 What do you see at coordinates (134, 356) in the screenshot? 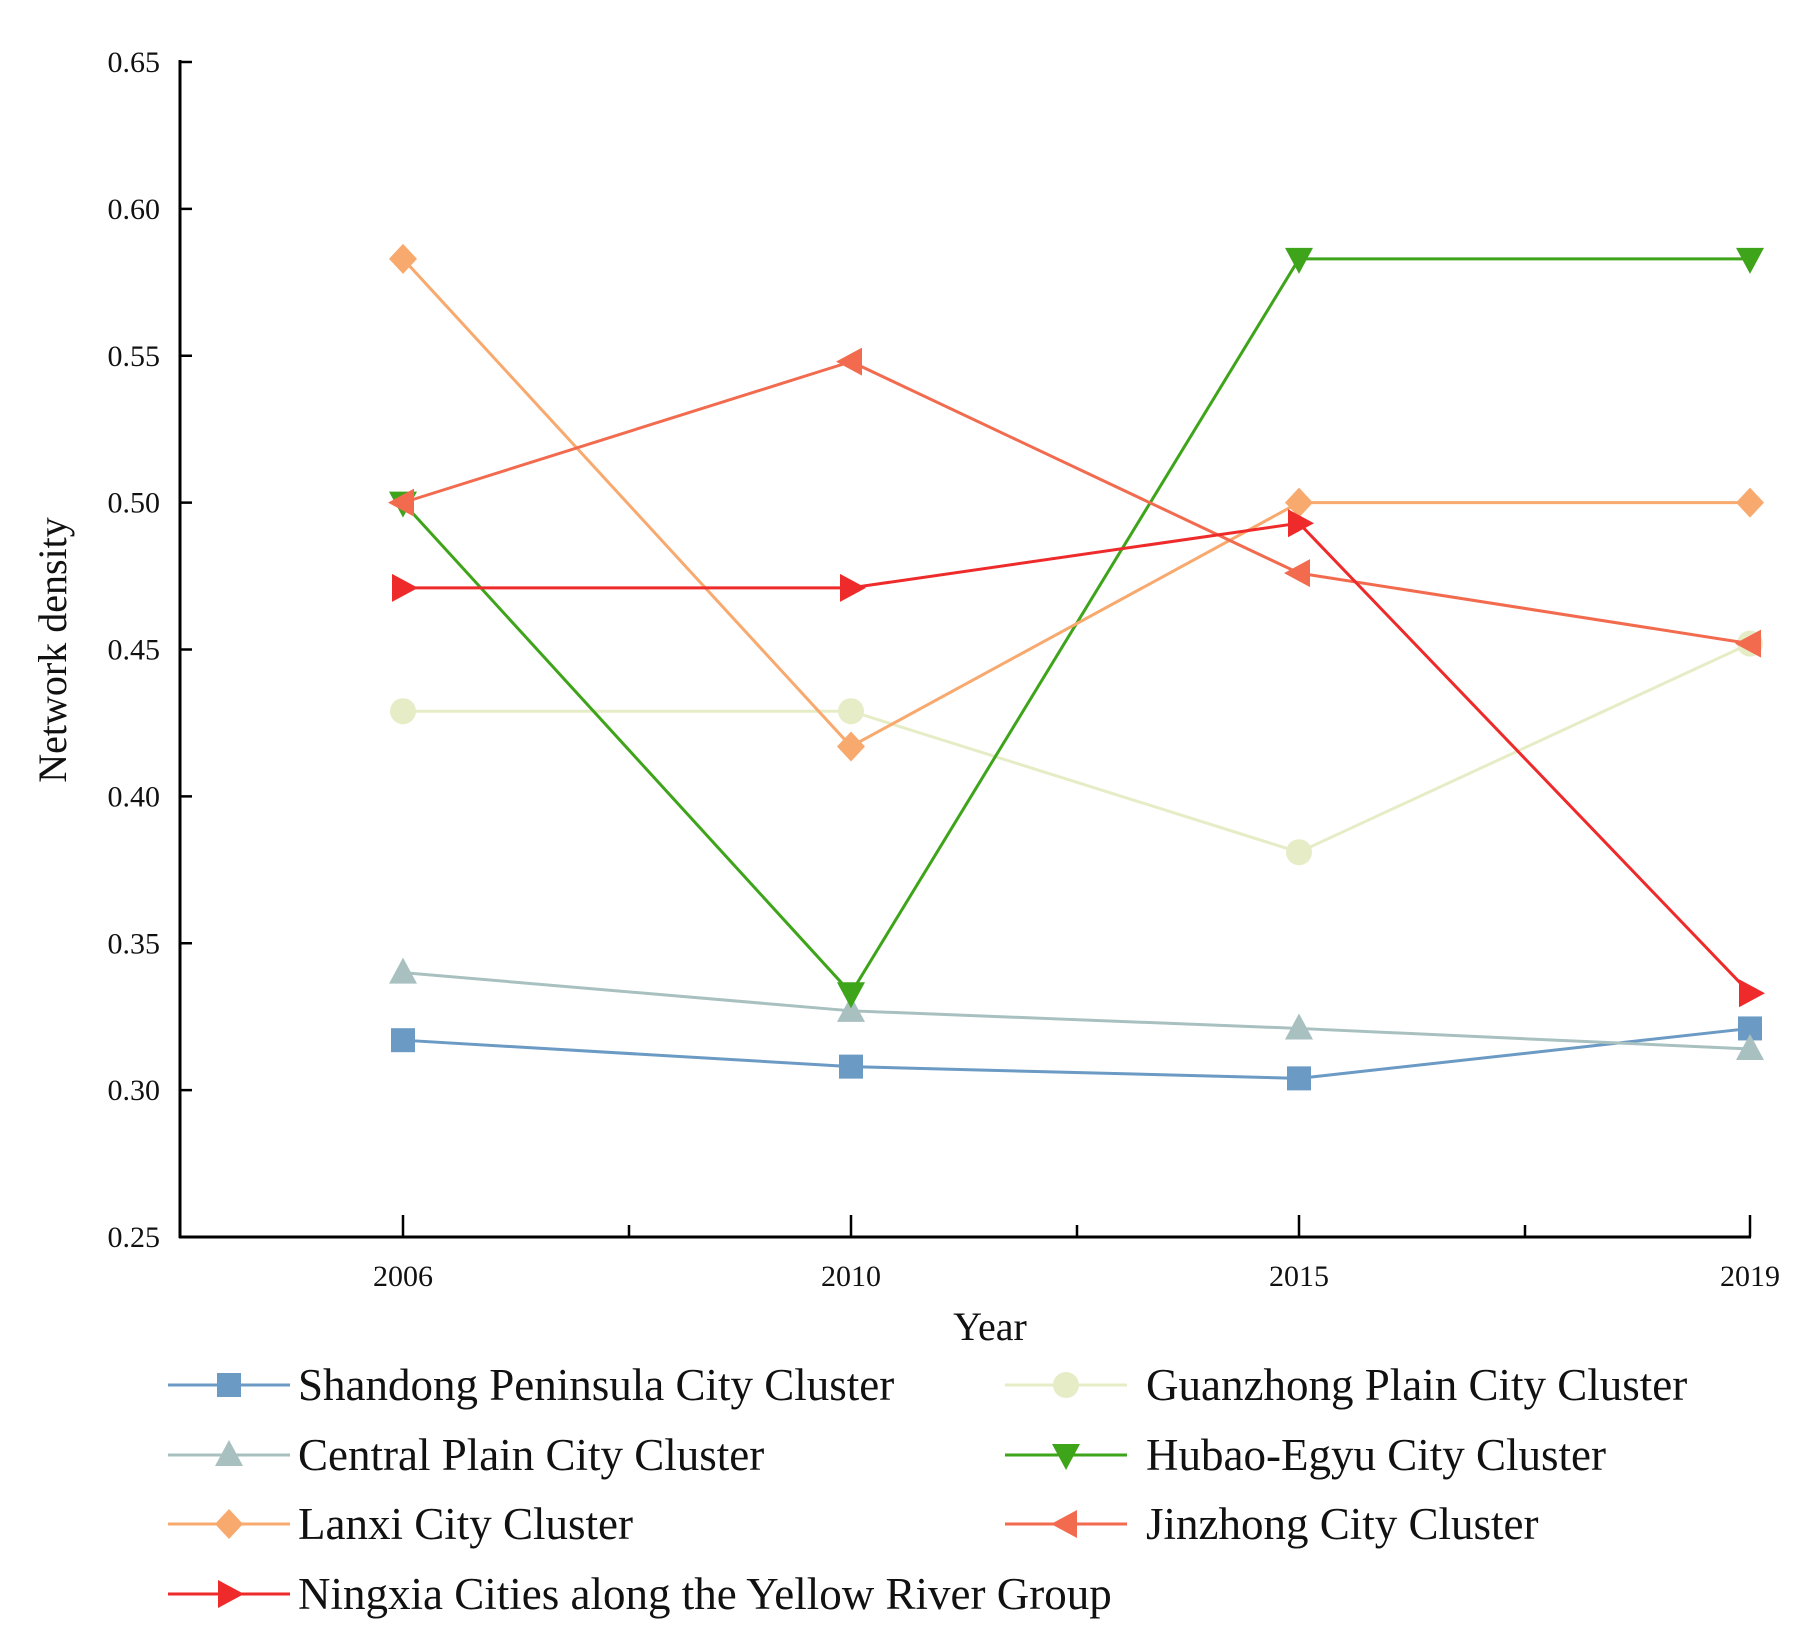
I see `y-tick-label: 0.55` at bounding box center [134, 356].